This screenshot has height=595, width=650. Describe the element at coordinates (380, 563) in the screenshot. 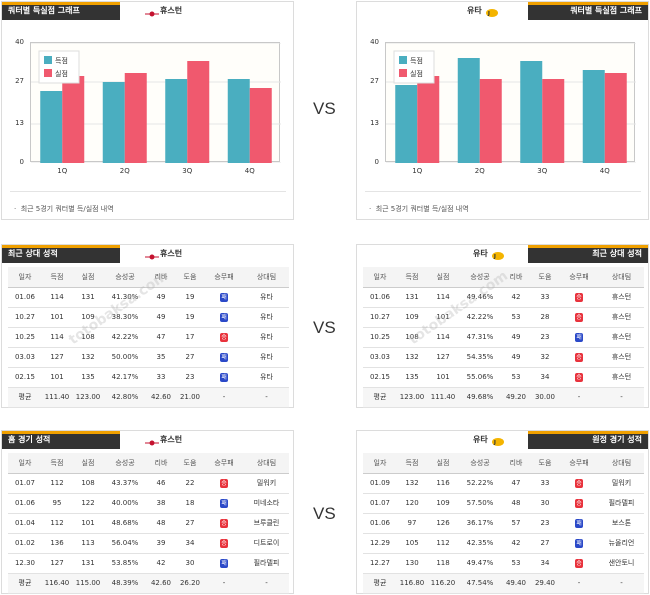

I see `table-cell: 12.27` at that location.